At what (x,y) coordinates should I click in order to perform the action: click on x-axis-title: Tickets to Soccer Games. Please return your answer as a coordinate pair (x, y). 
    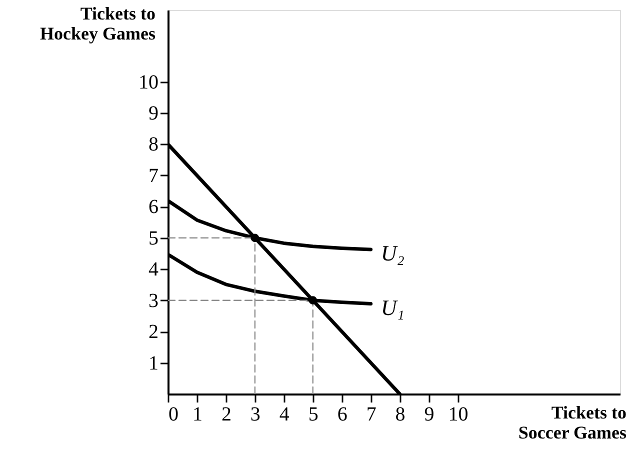
    Looking at the image, I should click on (572, 422).